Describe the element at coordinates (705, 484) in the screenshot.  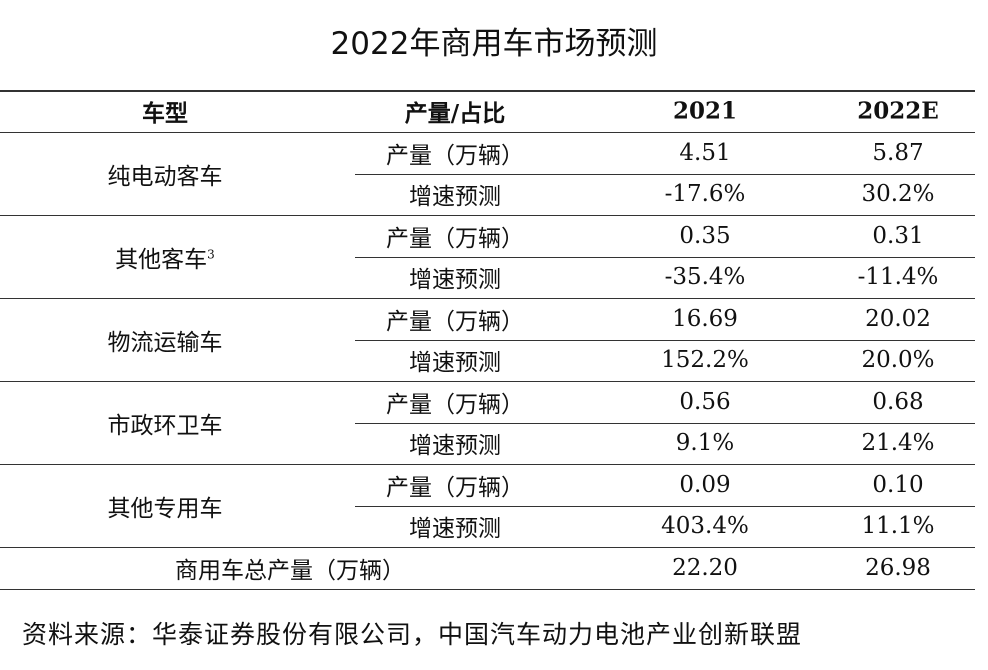
I see `cell: 0.09` at that location.